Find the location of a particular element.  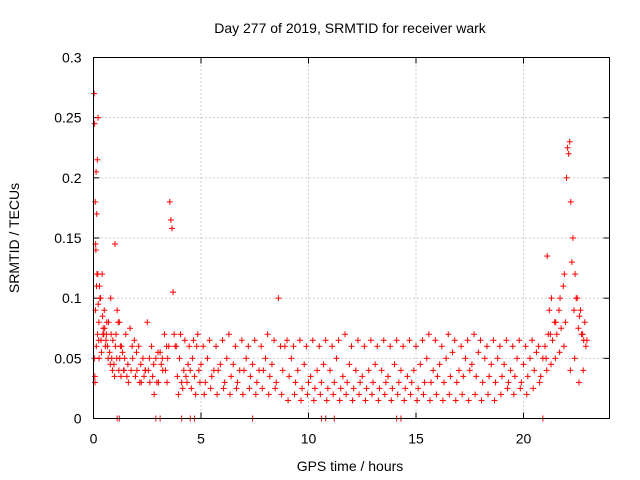

y-tick-label: 0.15 is located at coordinates (67, 238).